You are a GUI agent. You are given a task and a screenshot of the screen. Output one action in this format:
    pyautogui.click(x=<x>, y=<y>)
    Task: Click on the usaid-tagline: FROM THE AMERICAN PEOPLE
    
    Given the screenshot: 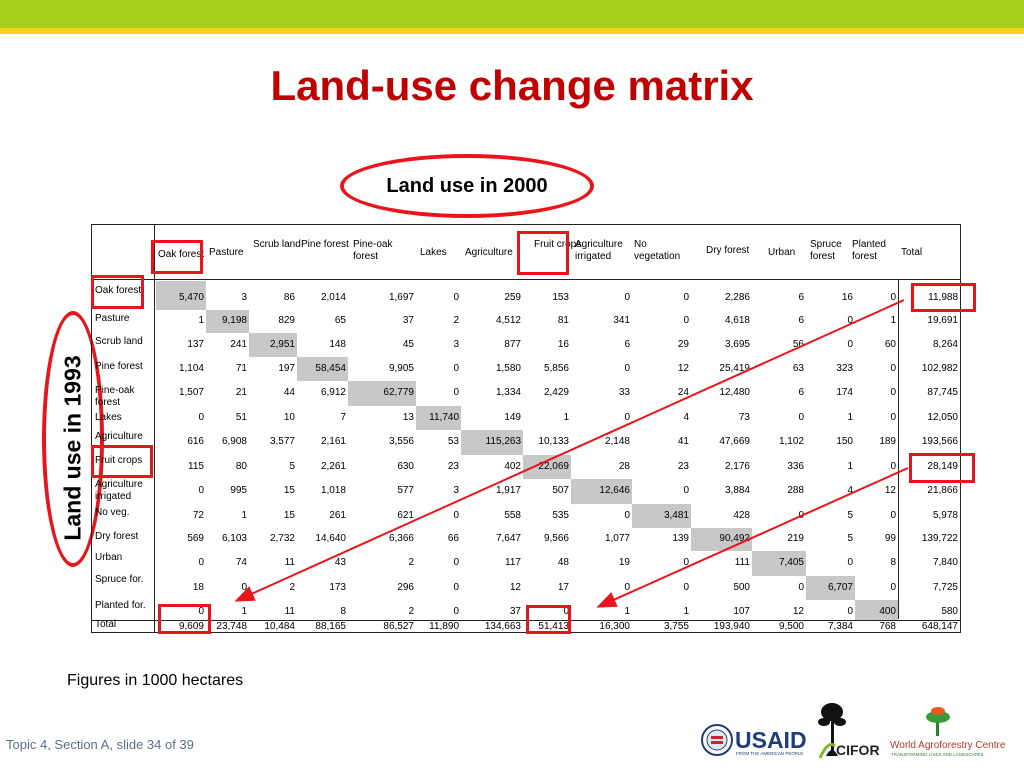 What is the action you would take?
    pyautogui.click(x=769, y=753)
    